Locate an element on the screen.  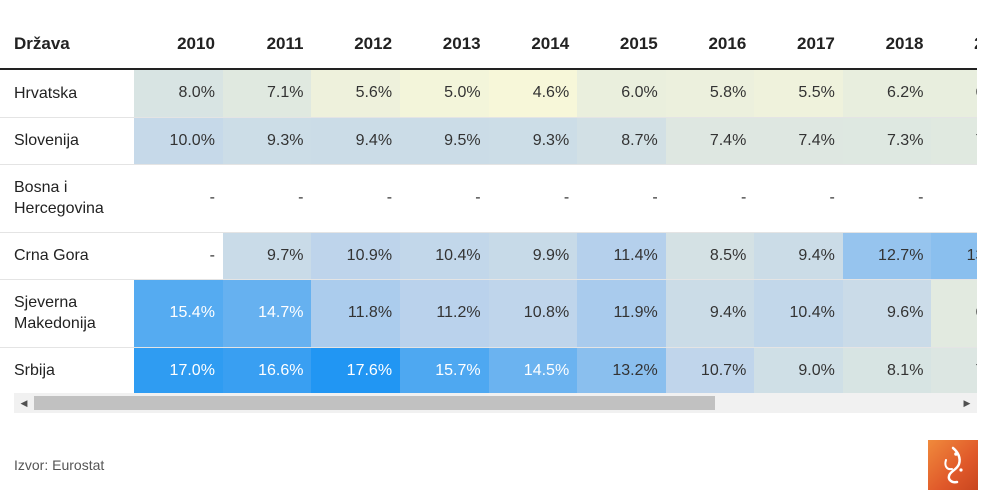
value-cell: 8.0% is located at coordinates (178, 93).